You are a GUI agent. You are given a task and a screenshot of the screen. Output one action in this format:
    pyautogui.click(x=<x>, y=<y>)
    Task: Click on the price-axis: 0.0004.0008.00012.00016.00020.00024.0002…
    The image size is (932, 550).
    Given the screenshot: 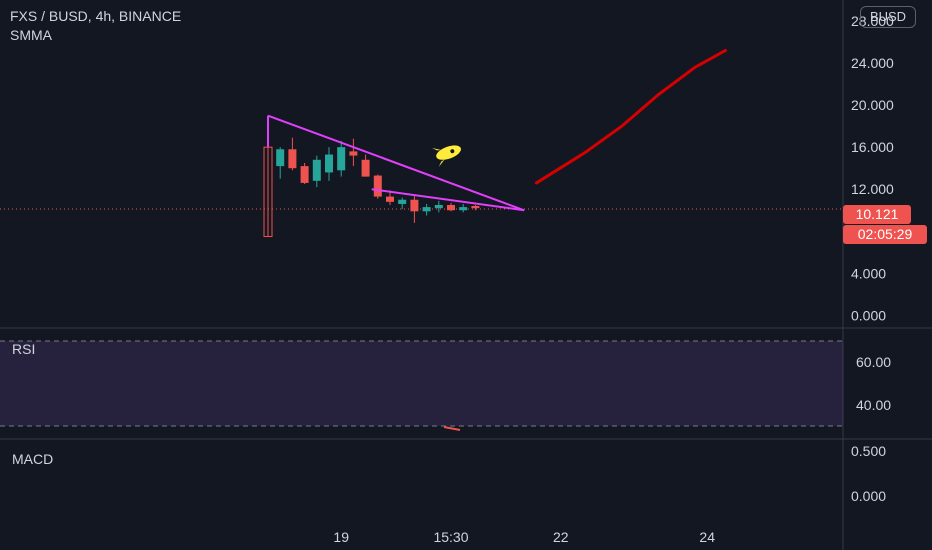 What is the action you would take?
    pyautogui.click(x=872, y=168)
    